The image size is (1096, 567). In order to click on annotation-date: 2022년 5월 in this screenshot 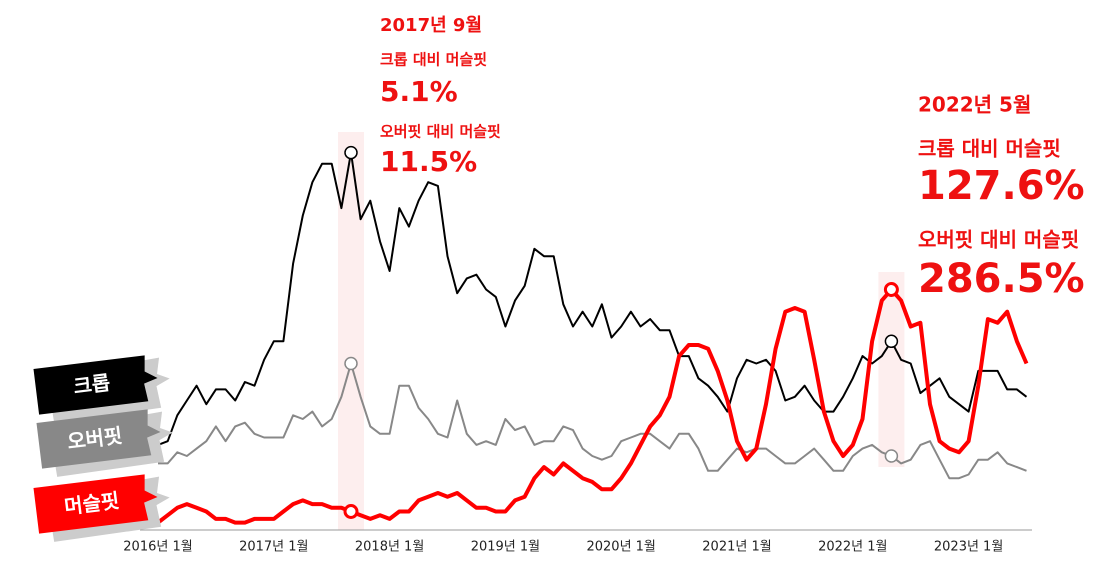, I will do `click(974, 105)`.